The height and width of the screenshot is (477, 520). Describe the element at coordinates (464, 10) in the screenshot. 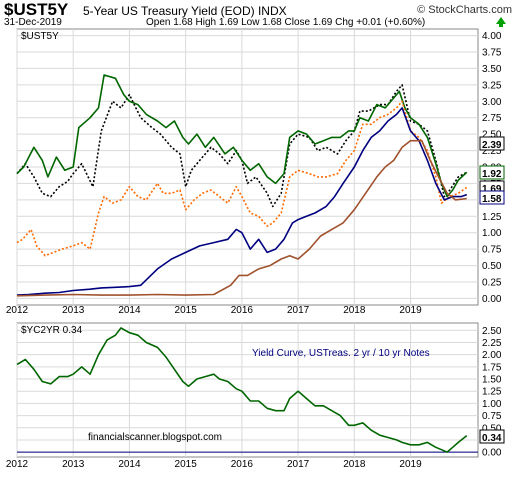

I see `brand-credit: © StockCharts.com` at that location.